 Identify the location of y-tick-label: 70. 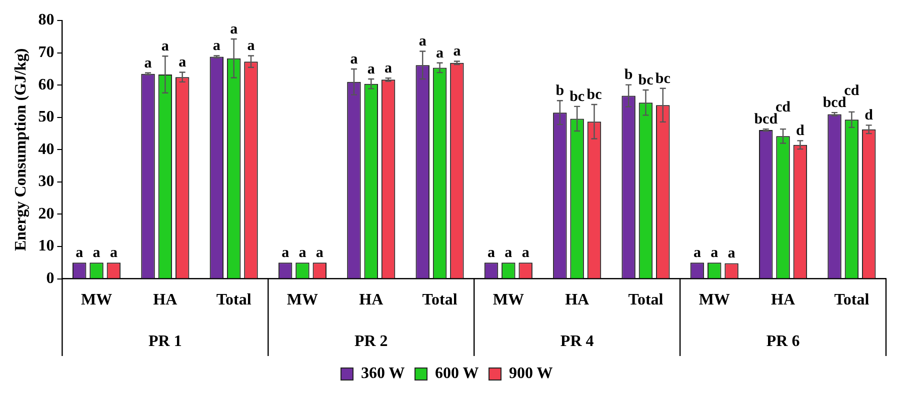
(46, 53).